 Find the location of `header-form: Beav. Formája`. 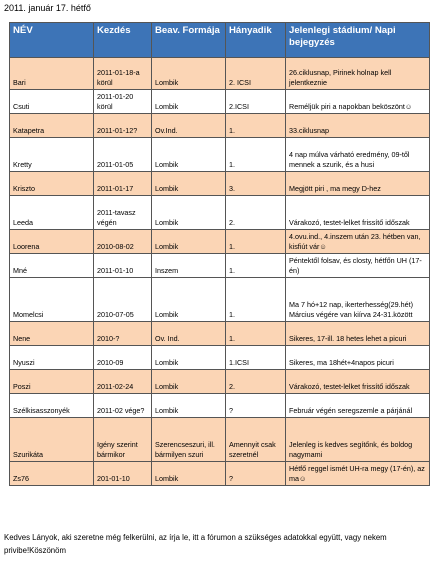

header-form: Beav. Formája is located at coordinates (188, 40).